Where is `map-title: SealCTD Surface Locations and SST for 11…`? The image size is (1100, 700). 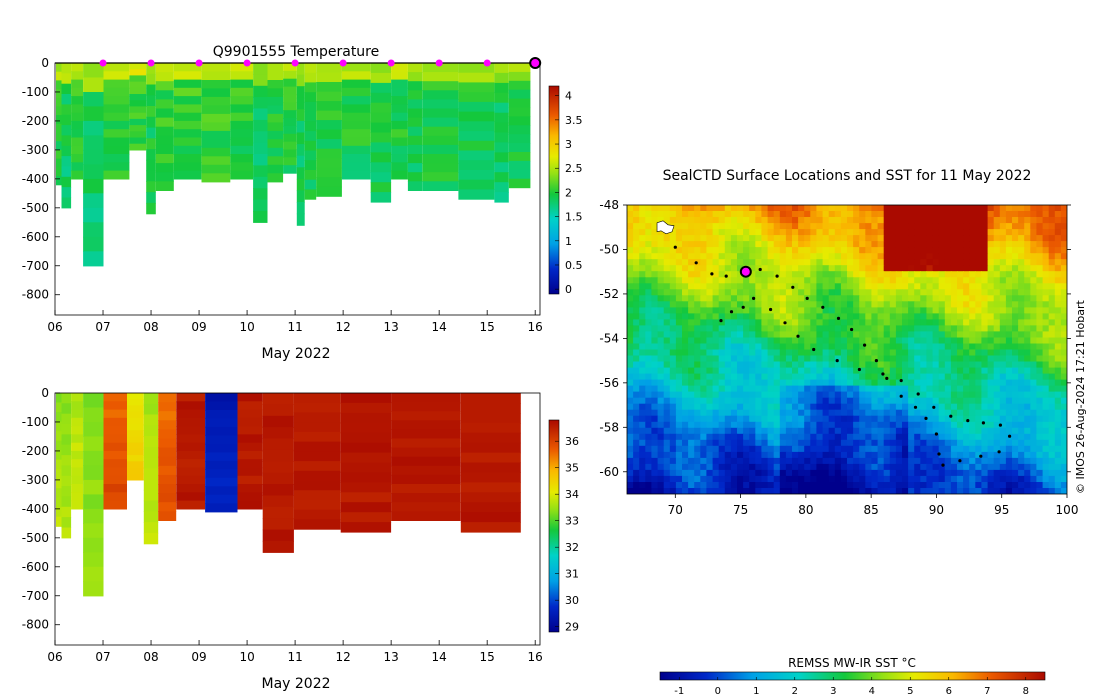 map-title: SealCTD Surface Locations and SST for 11… is located at coordinates (847, 176).